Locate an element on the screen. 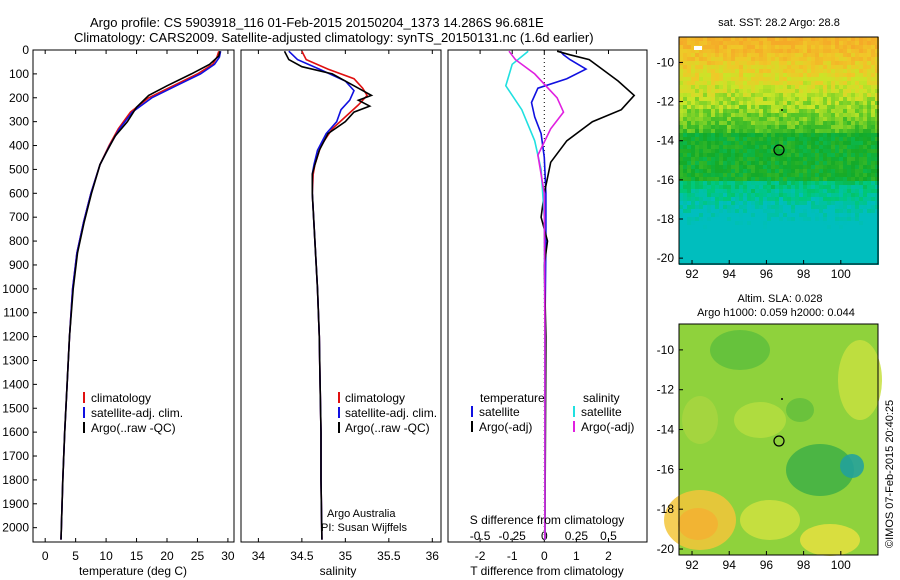 Image resolution: width=900 pixels, height=580 pixels. sst-map-grid is located at coordinates (779, 151).